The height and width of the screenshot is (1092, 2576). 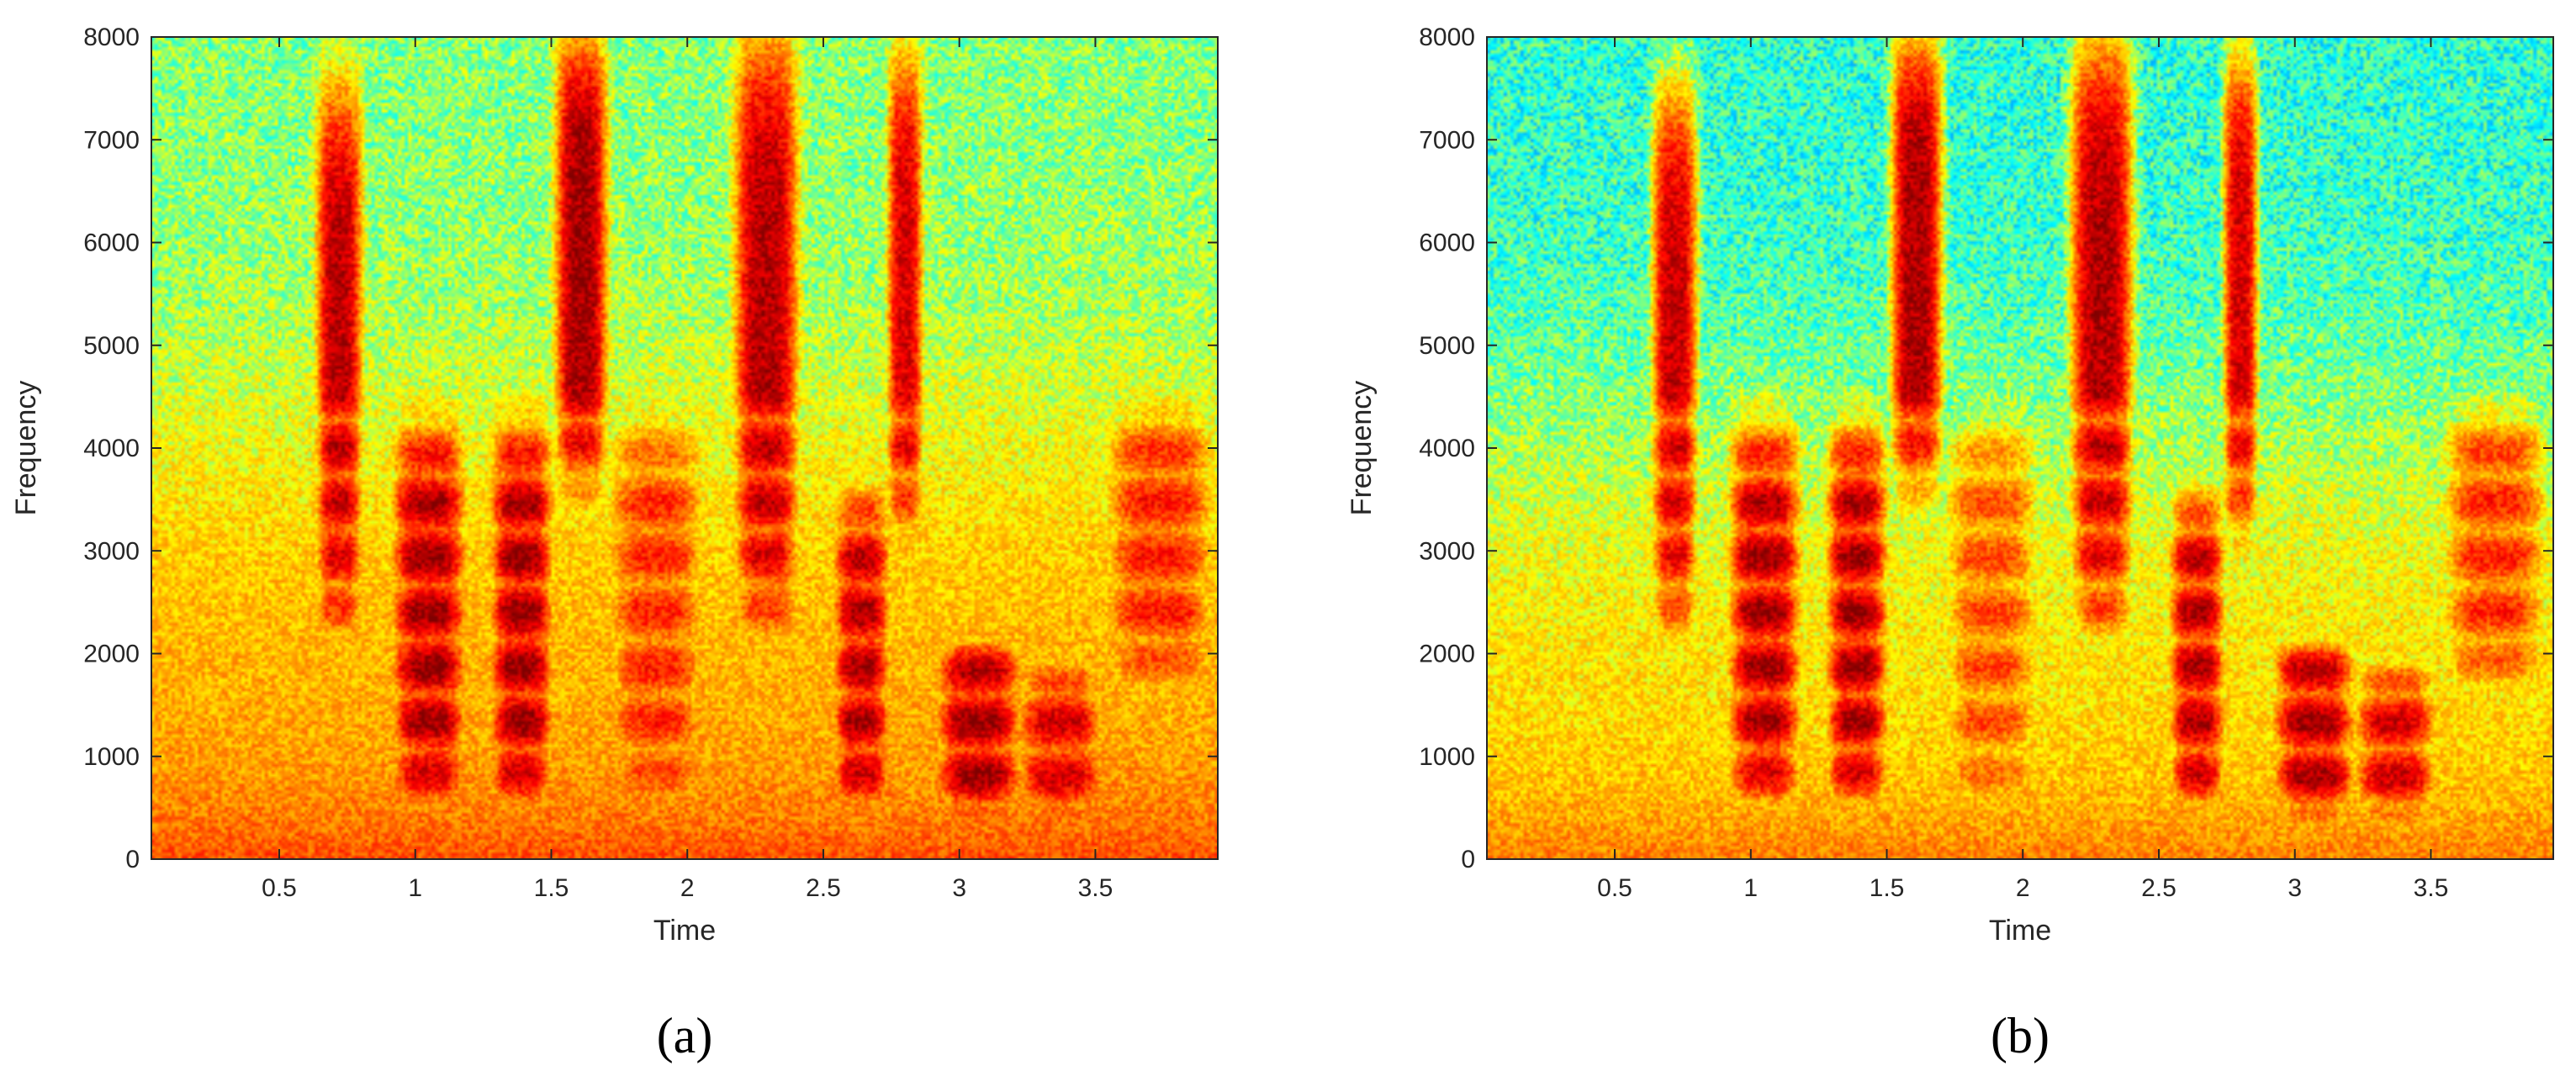 What do you see at coordinates (685, 1036) in the screenshot?
I see `panel-label: (a)` at bounding box center [685, 1036].